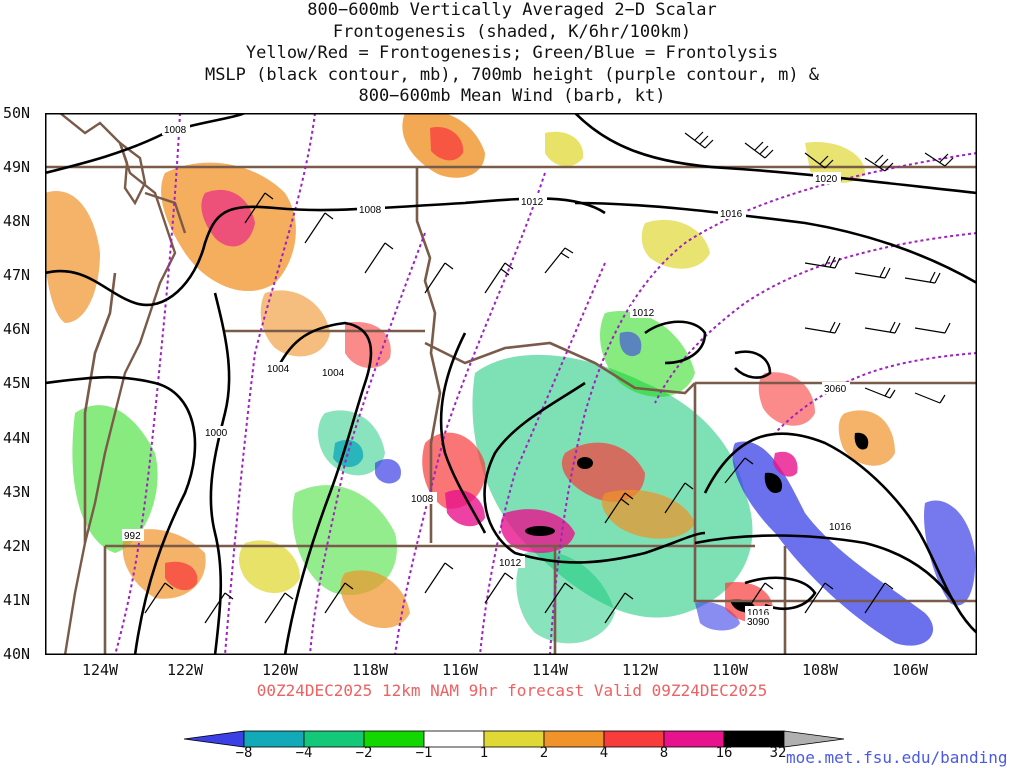  Describe the element at coordinates (820, 670) in the screenshot. I see `lon-label-108w: 108W` at that location.